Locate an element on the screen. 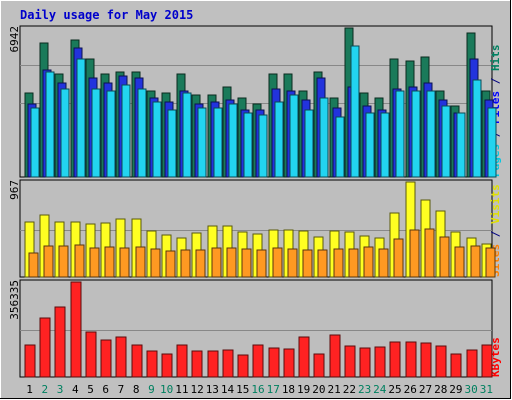 Image resolution: width=512 pixels, height=400 pixels. x-tick-label: 4 is located at coordinates (75, 389).